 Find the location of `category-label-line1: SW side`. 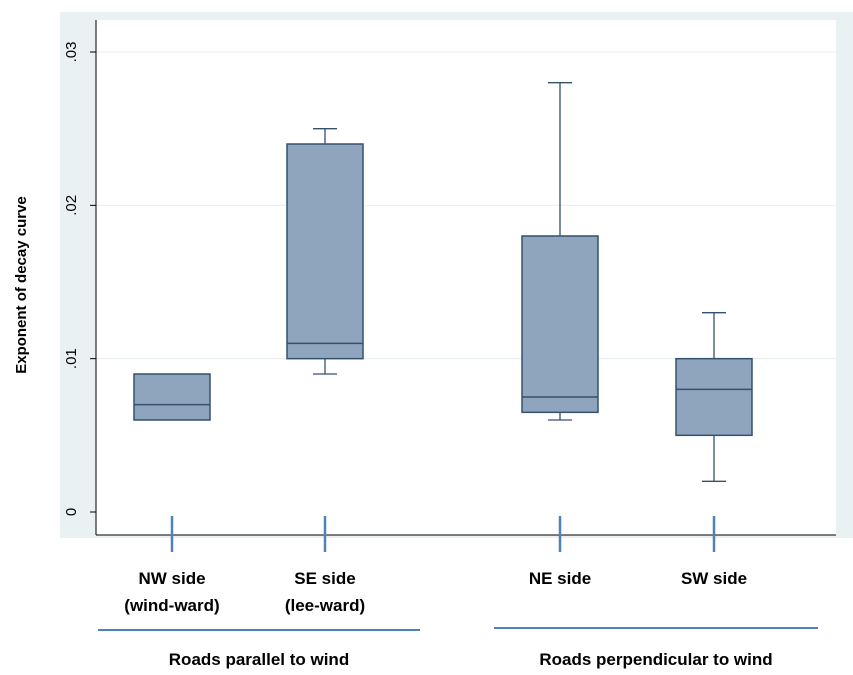

category-label-line1: SW side is located at coordinates (714, 578).